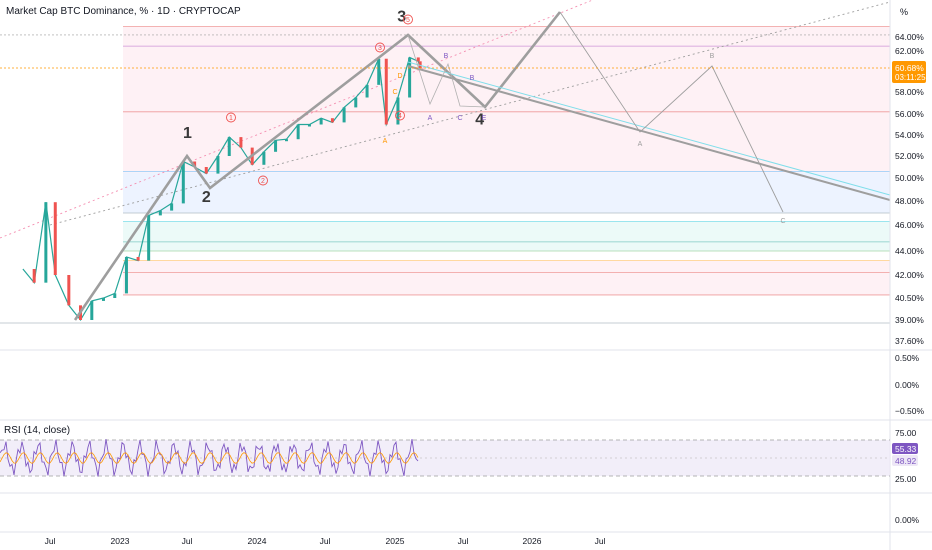 This screenshot has height=550, width=932. What do you see at coordinates (430, 118) in the screenshot?
I see `sub-label: A` at bounding box center [430, 118].